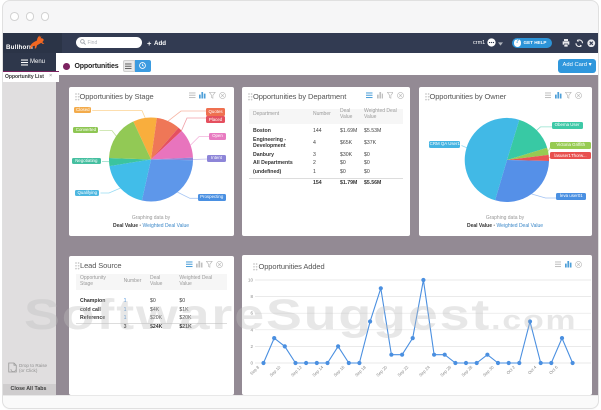 This screenshot has width=601, height=410. Describe the element at coordinates (251, 296) in the screenshot. I see `svg-text: 8` at that location.